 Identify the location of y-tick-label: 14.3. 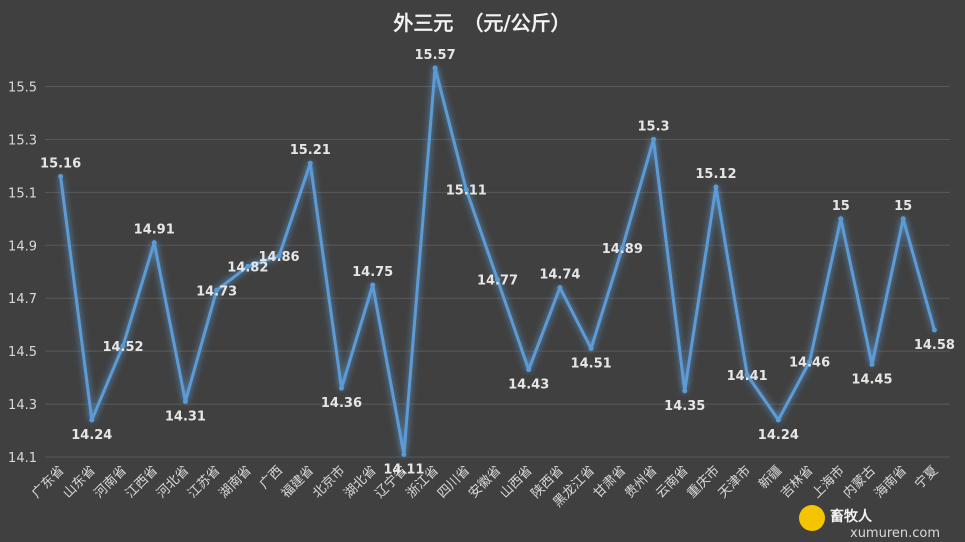
(22, 405).